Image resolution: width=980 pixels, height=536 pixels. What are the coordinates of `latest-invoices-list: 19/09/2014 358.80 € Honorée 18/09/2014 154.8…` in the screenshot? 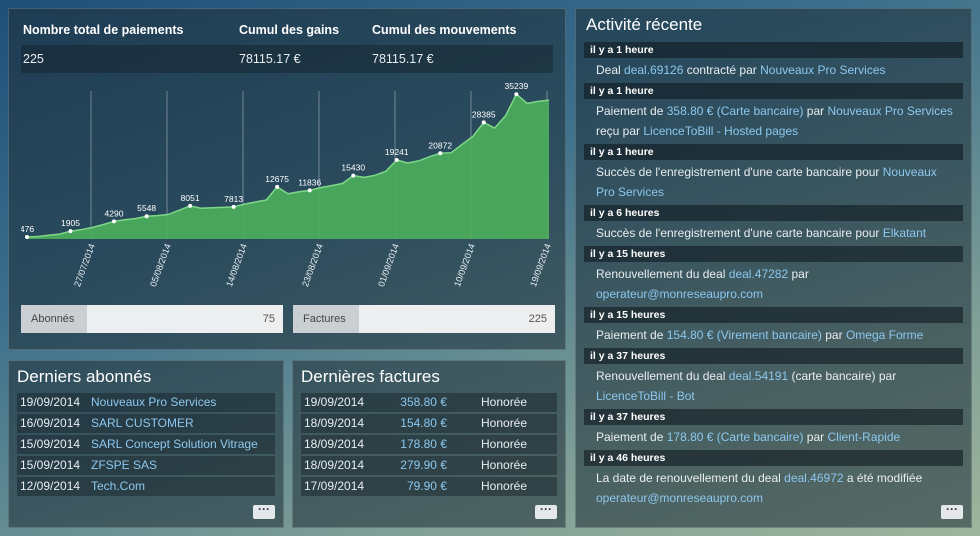 It's located at (429, 445).